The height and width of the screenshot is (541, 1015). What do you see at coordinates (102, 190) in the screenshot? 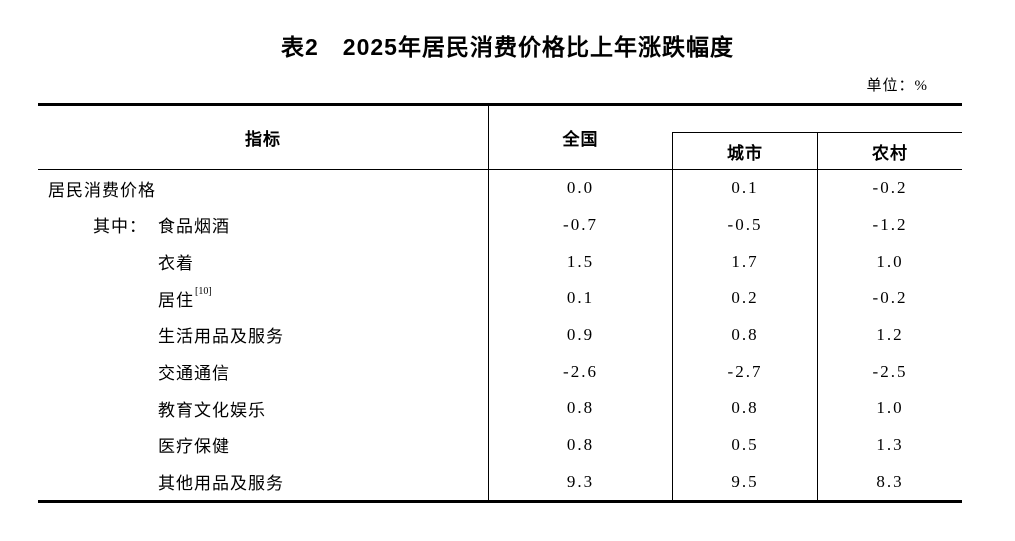
I see `row-label: 居民消费价格` at bounding box center [102, 190].